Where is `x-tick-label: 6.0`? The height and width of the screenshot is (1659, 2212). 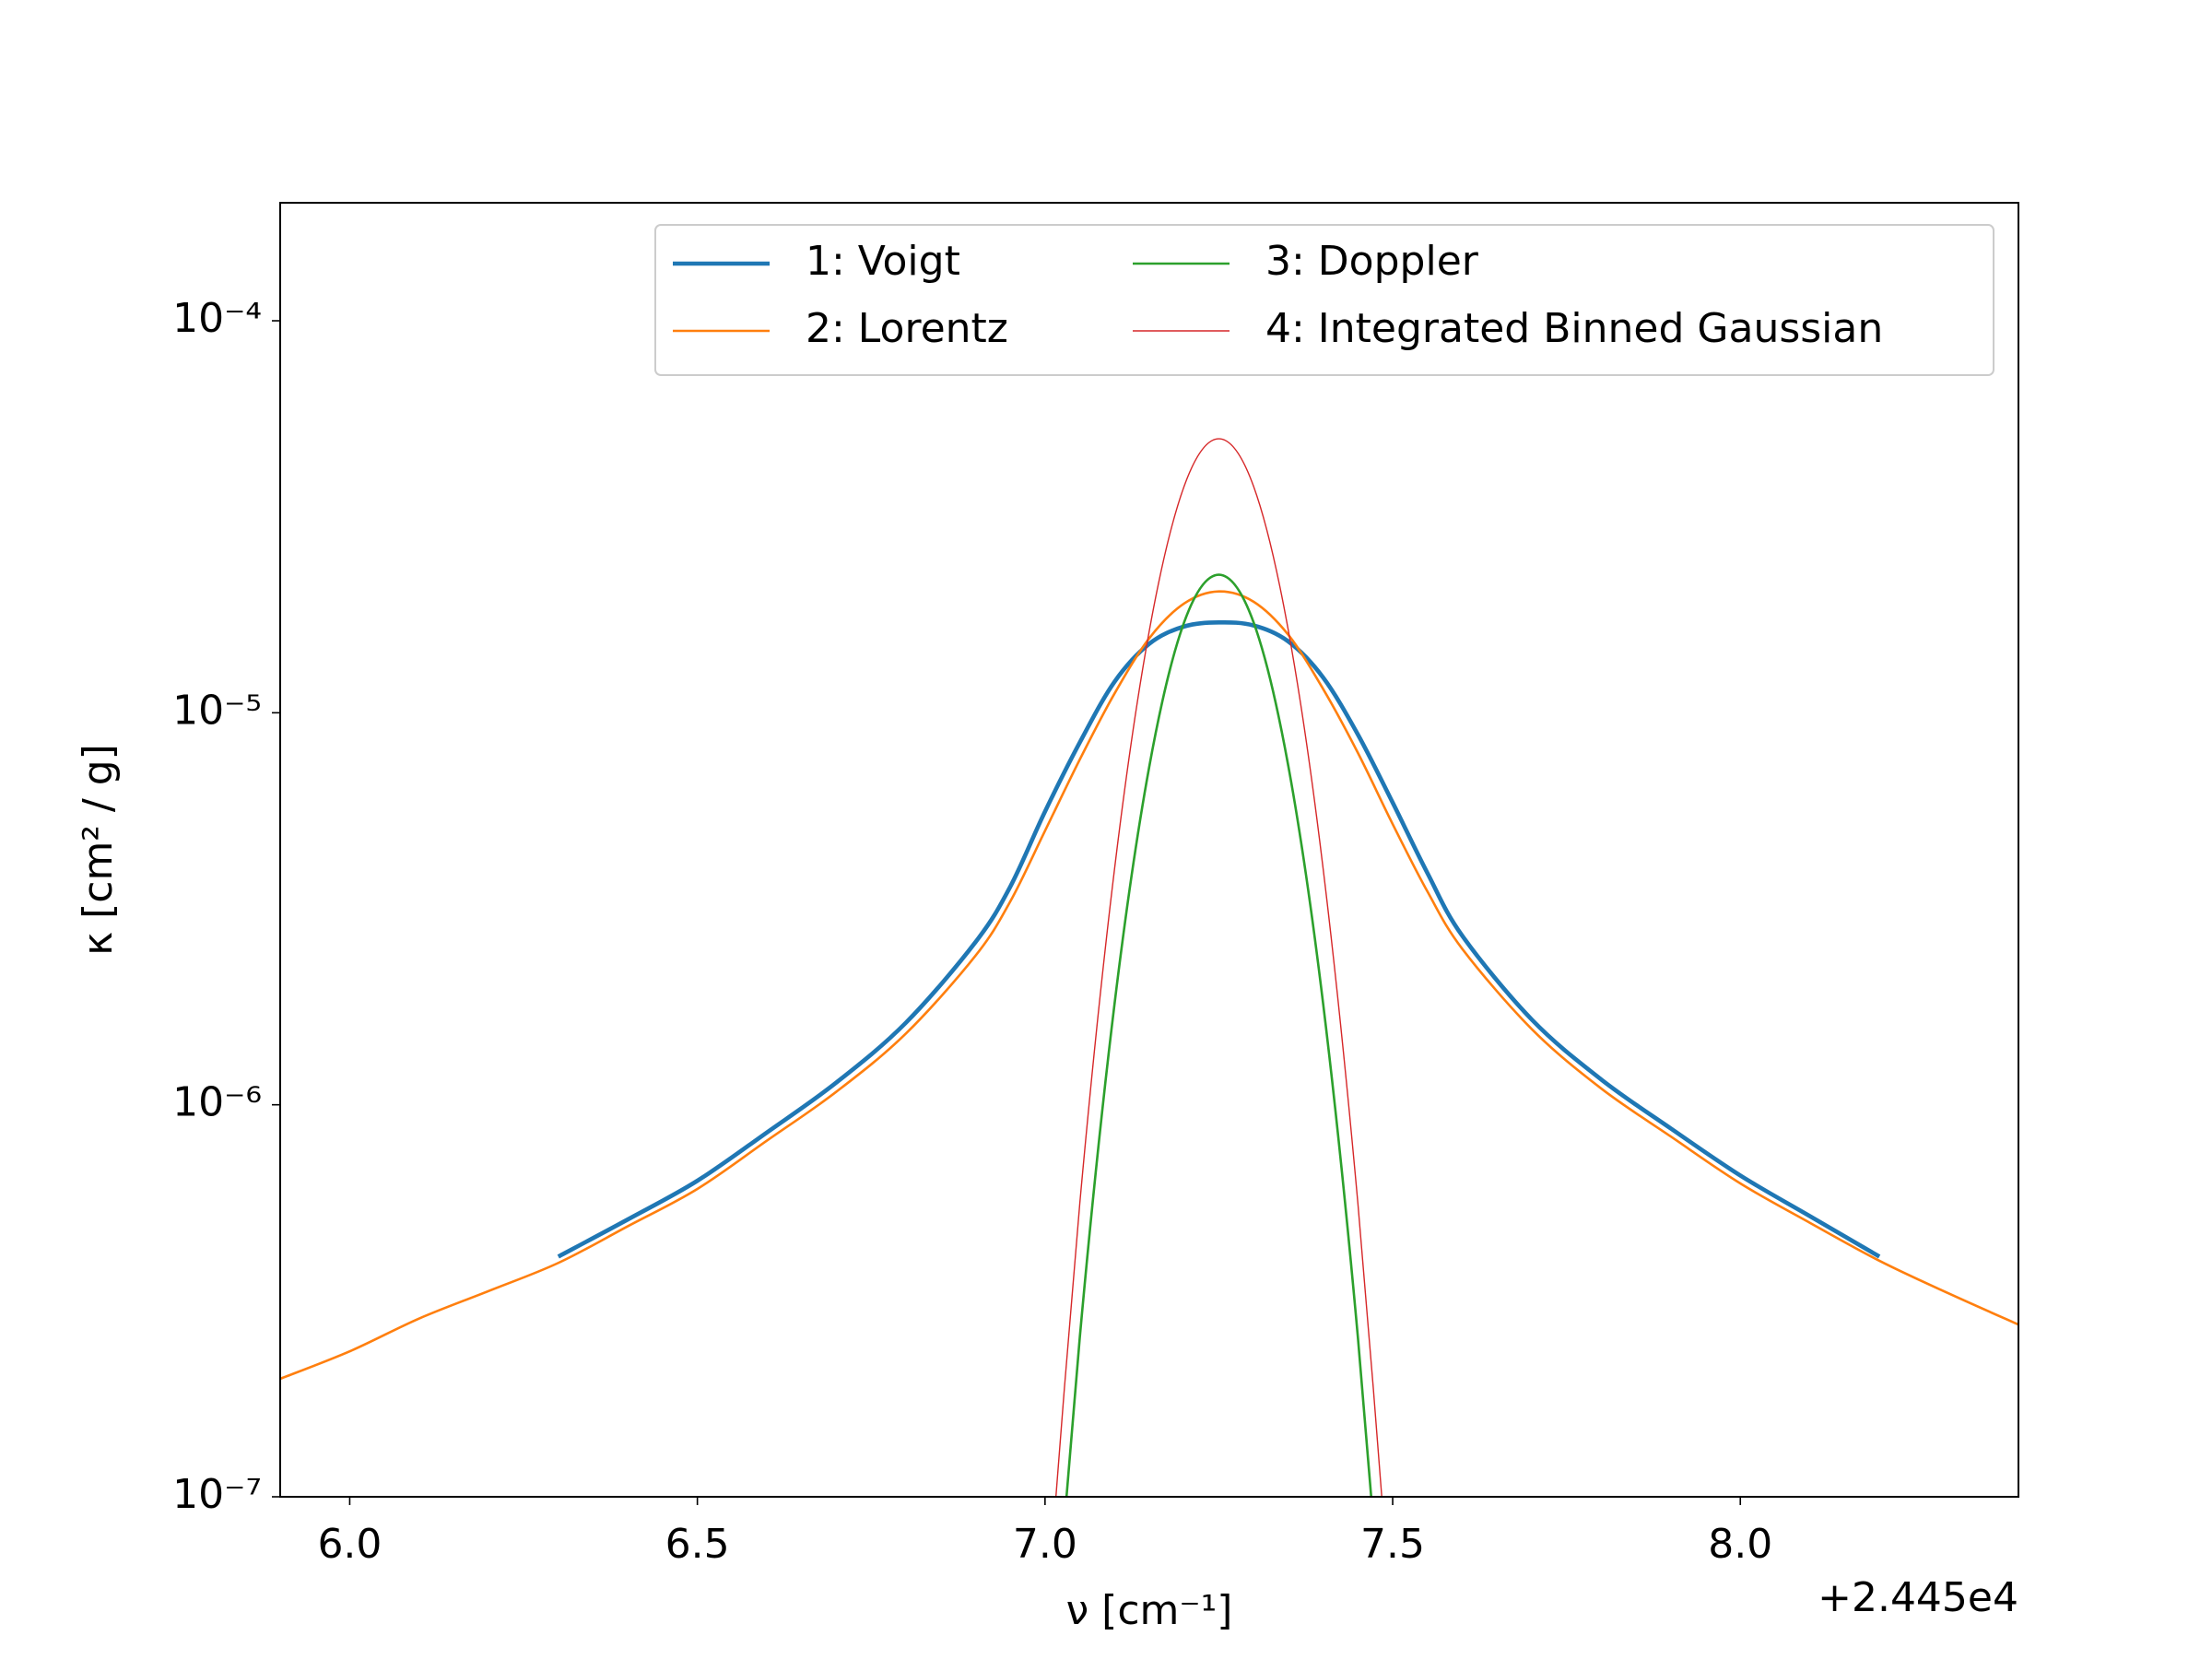
x-tick-label: 6.0 is located at coordinates (349, 1544).